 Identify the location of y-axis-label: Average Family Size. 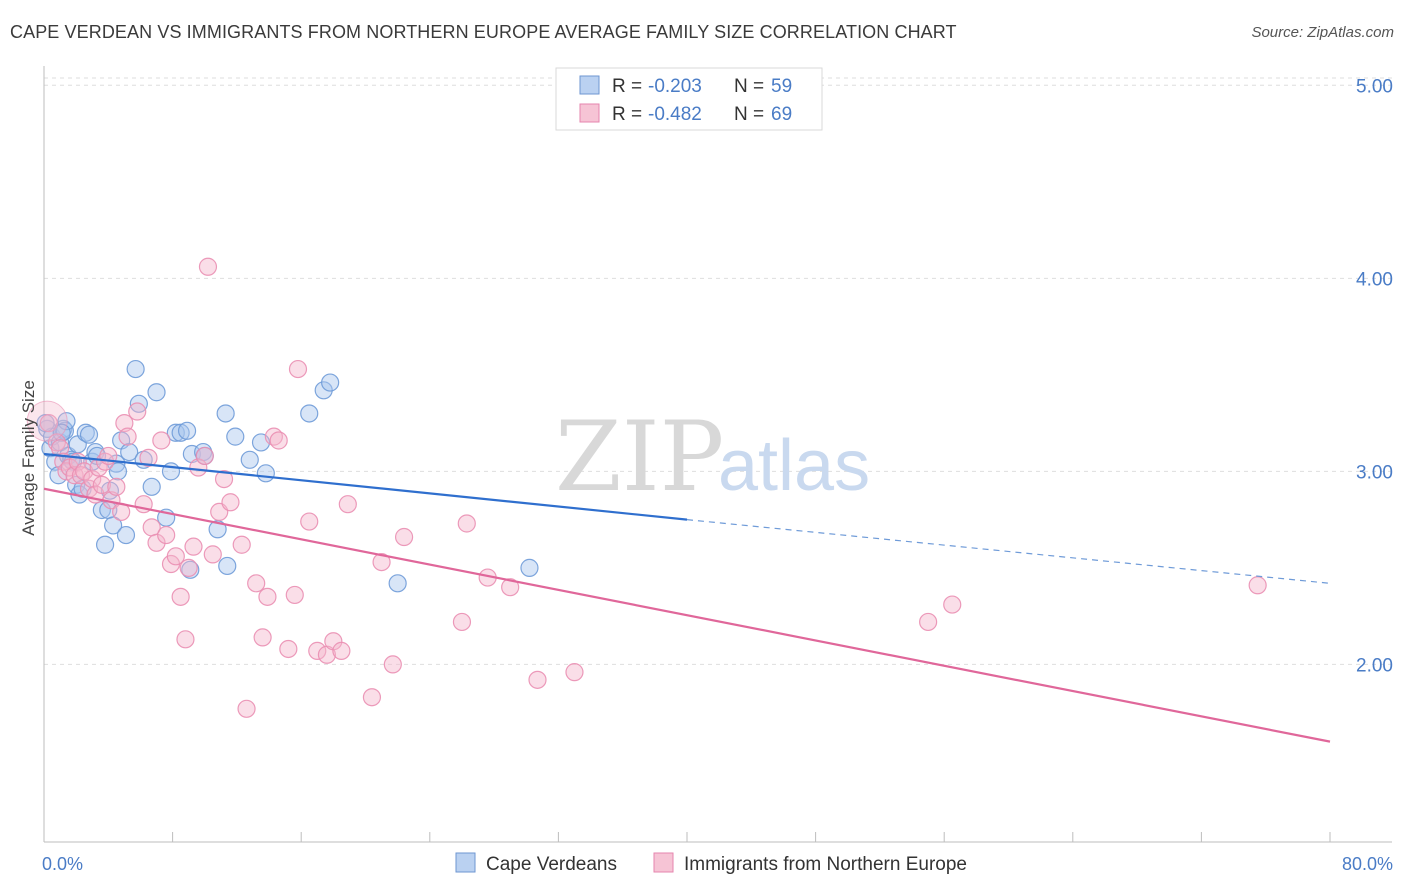
(28, 458).